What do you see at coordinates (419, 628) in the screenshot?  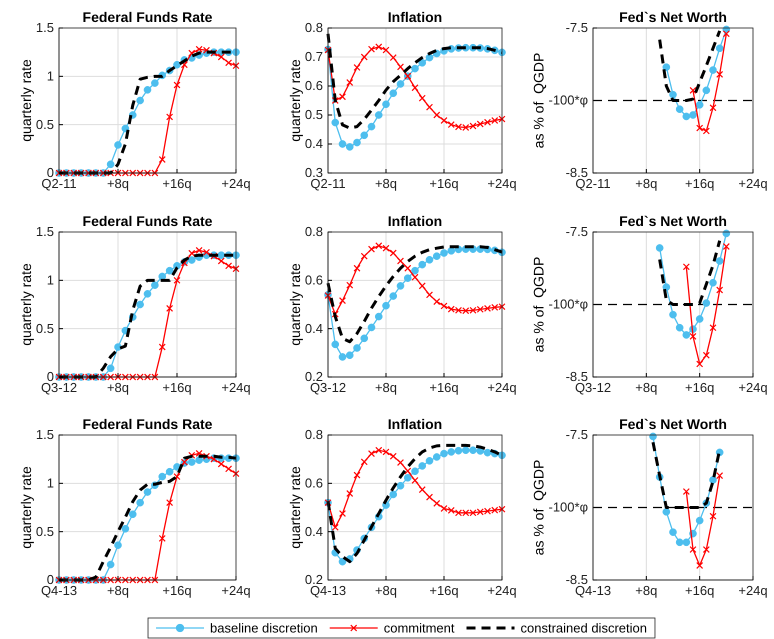 I see `legend-label: commitment` at bounding box center [419, 628].